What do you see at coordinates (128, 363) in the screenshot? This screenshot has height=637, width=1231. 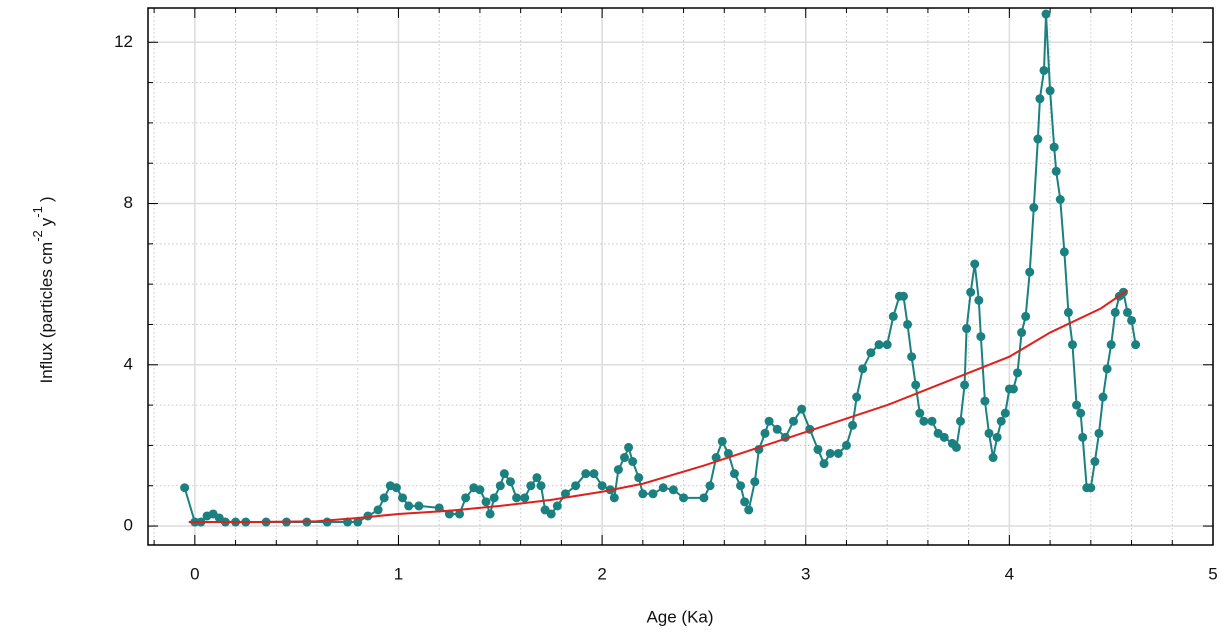 I see `y-tick-label: 4` at bounding box center [128, 363].